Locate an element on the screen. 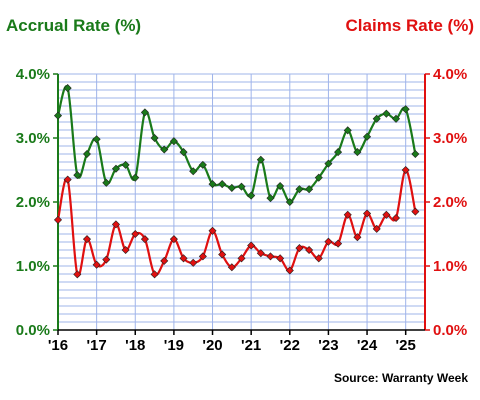  left-axis-title: Accrual Rate (%) is located at coordinates (73, 25).